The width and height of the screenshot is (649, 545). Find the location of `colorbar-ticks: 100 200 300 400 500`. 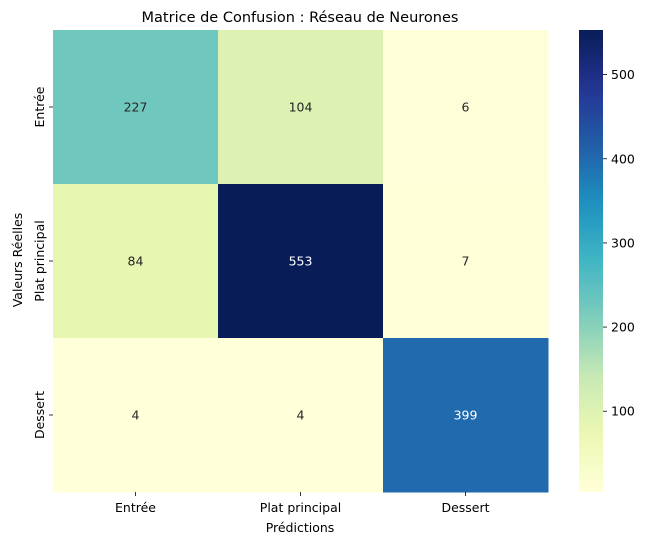

colorbar-ticks: 100 200 300 400 500 is located at coordinates (619, 243).